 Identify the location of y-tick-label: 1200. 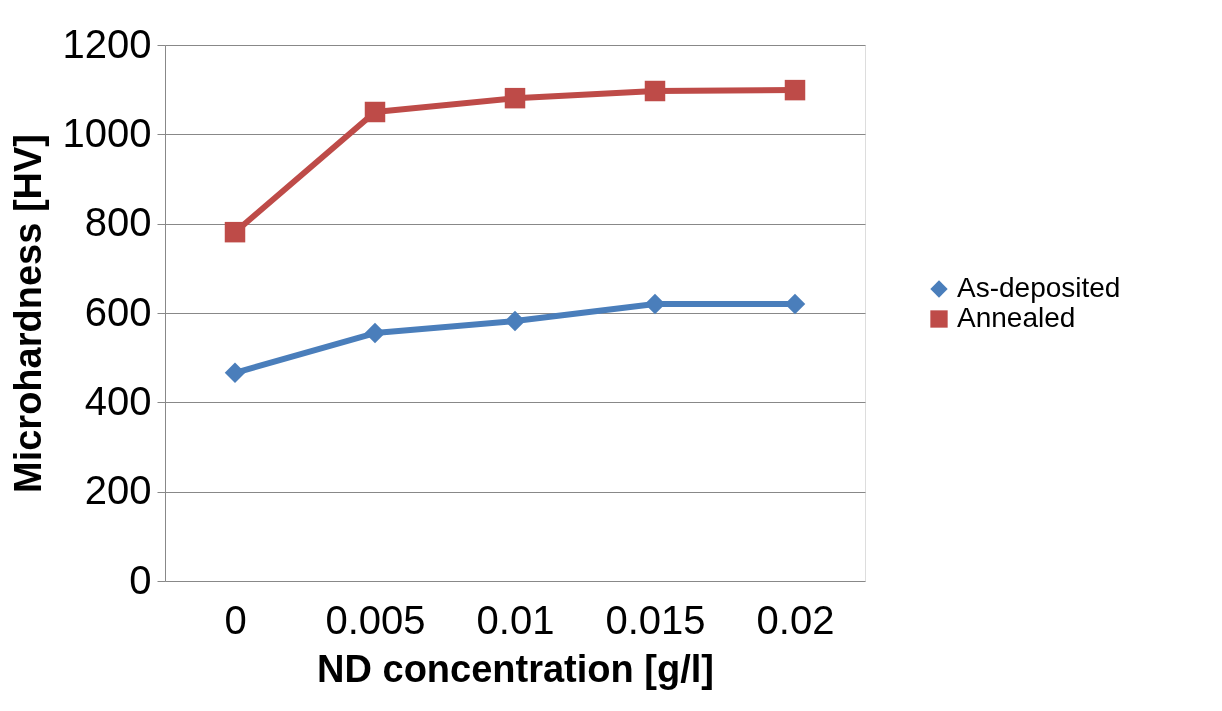
(107, 43).